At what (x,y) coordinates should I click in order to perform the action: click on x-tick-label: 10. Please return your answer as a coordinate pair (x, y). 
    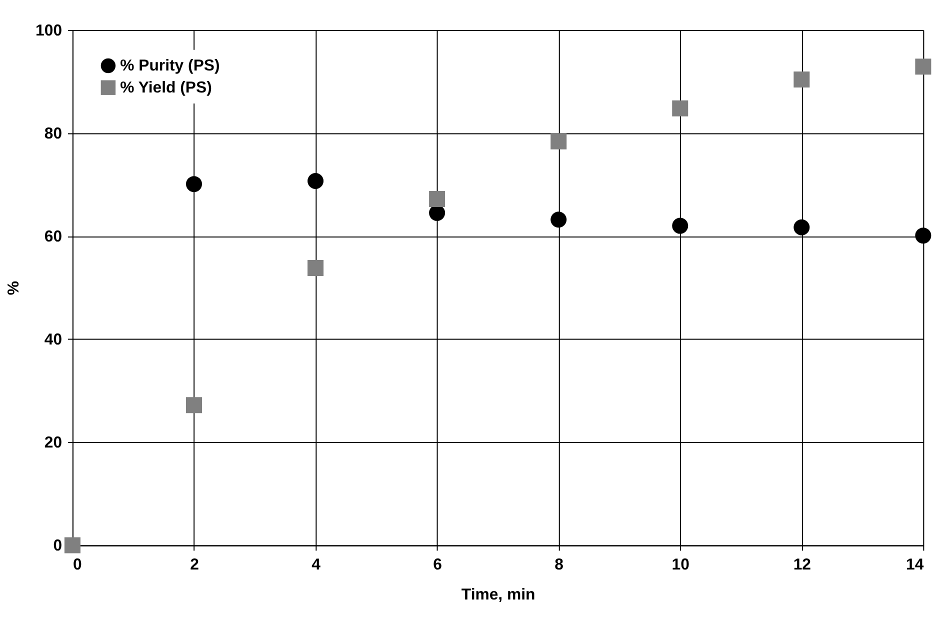
    Looking at the image, I should click on (681, 565).